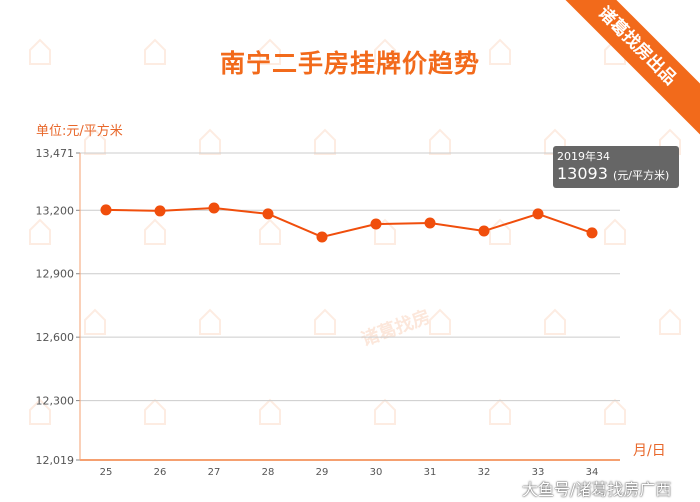 Image resolution: width=700 pixels, height=502 pixels. Describe the element at coordinates (582, 173) in the screenshot. I see `tooltip-value: 13093` at that location.